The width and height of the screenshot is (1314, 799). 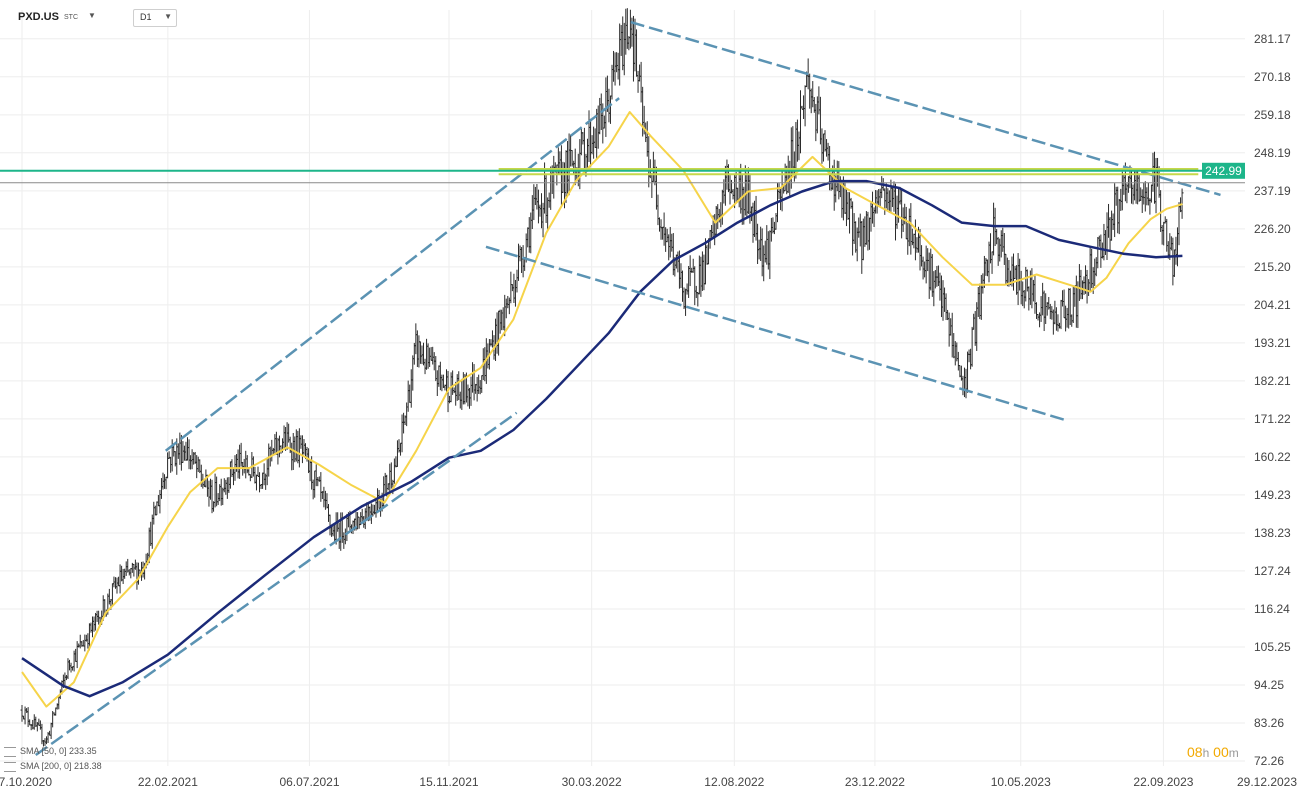 I want to click on y-tick-label: 182.21, so click(x=1272, y=381).